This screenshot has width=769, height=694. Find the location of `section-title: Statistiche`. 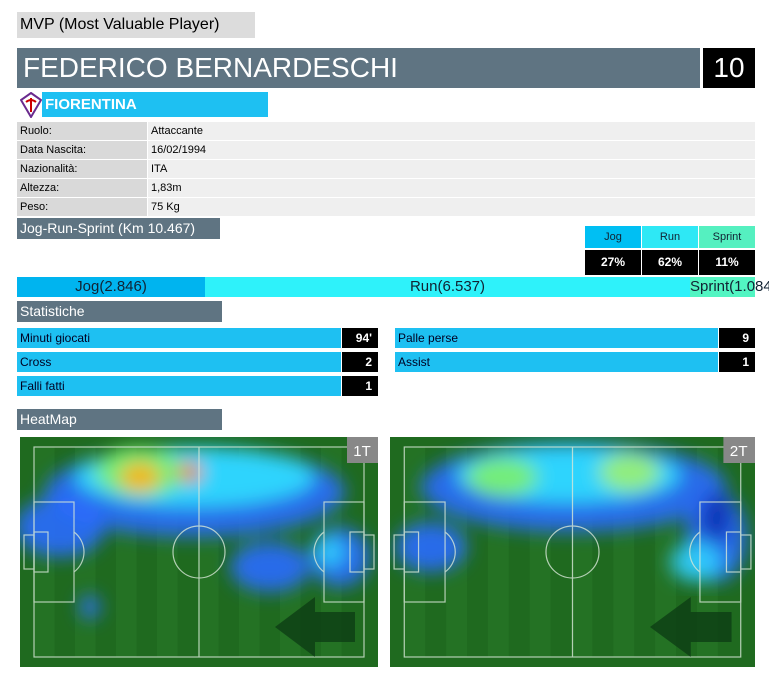

section-title: Statistiche is located at coordinates (119, 311).